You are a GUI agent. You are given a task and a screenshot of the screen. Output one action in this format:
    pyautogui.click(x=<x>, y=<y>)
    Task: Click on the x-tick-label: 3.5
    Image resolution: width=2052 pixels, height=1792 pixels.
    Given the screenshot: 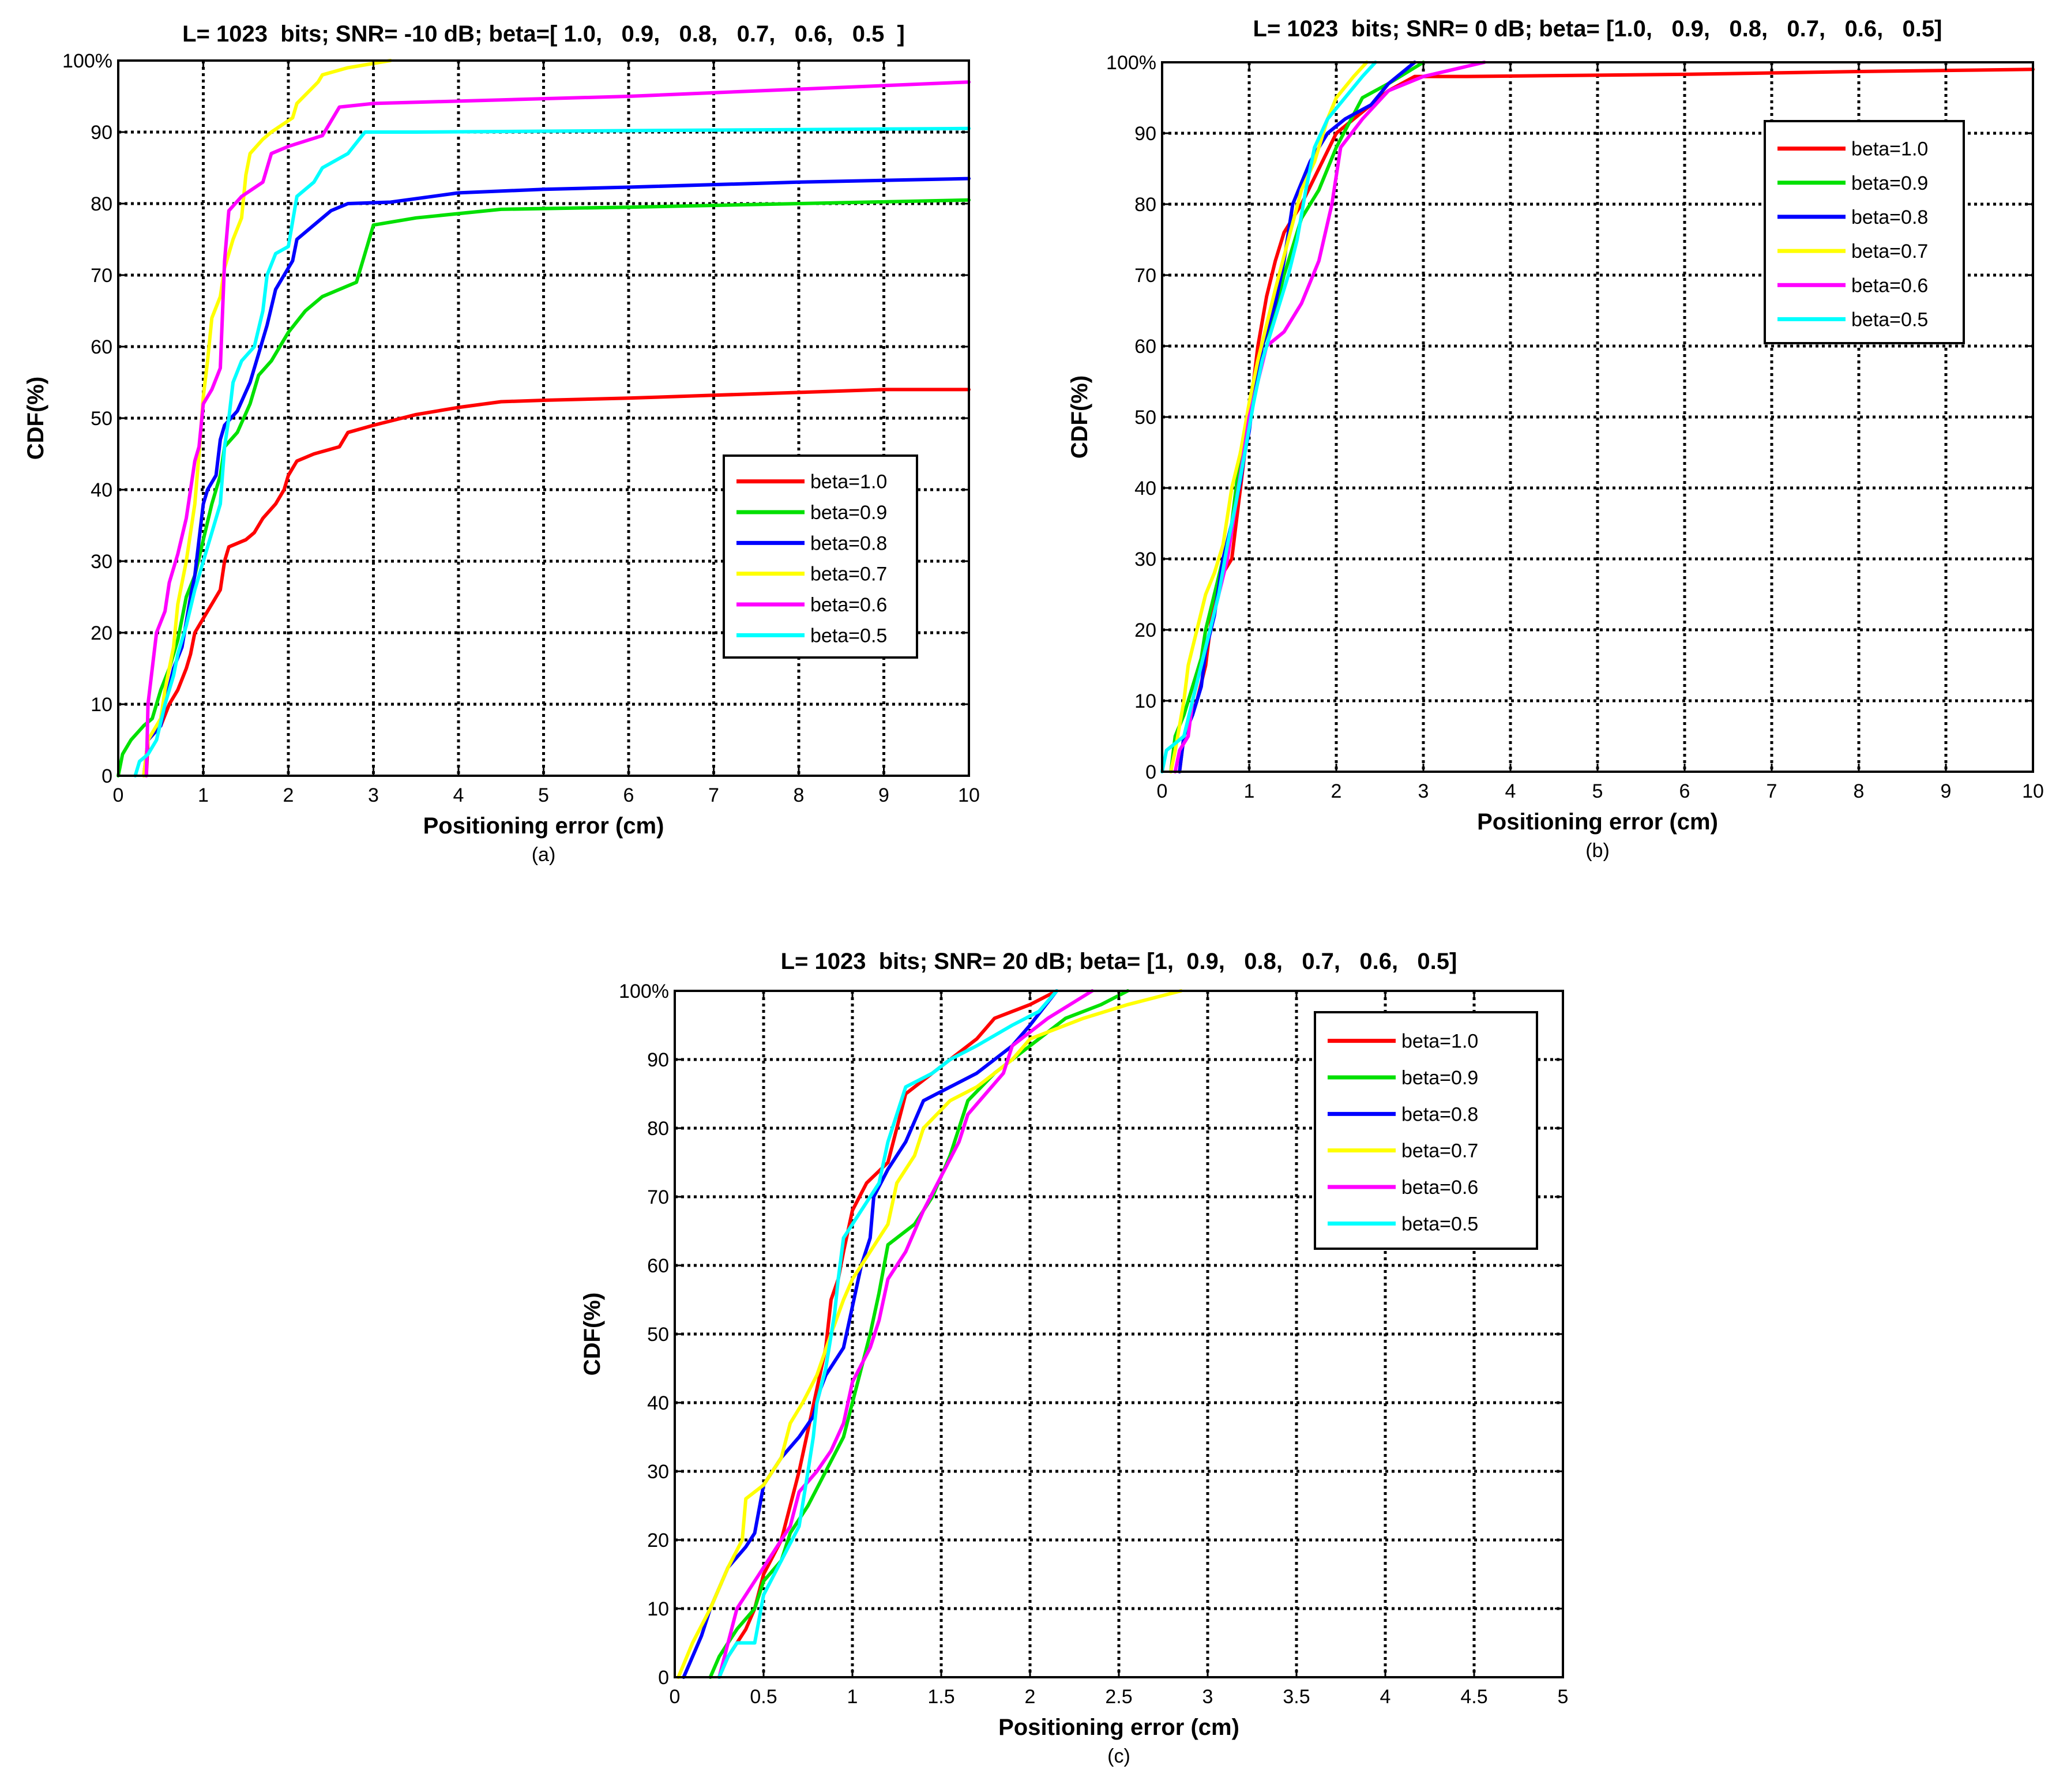 What is the action you would take?
    pyautogui.click(x=1296, y=1697)
    